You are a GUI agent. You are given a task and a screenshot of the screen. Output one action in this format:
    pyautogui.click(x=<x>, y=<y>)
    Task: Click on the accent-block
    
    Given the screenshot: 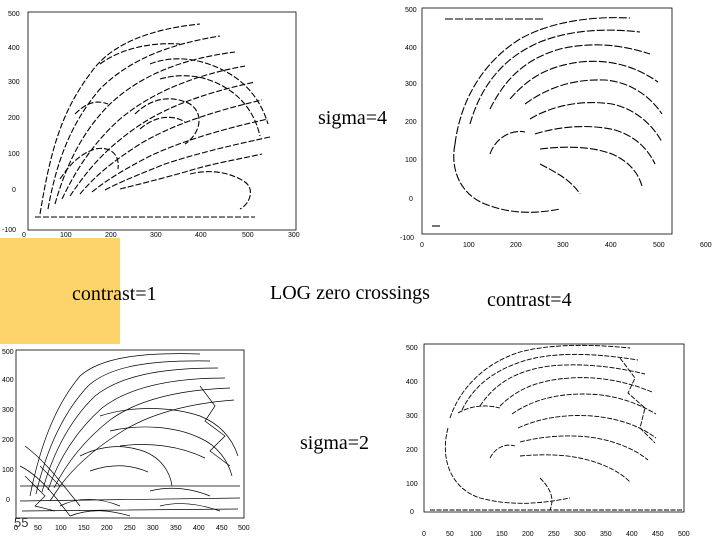 What is the action you would take?
    pyautogui.click(x=60, y=291)
    